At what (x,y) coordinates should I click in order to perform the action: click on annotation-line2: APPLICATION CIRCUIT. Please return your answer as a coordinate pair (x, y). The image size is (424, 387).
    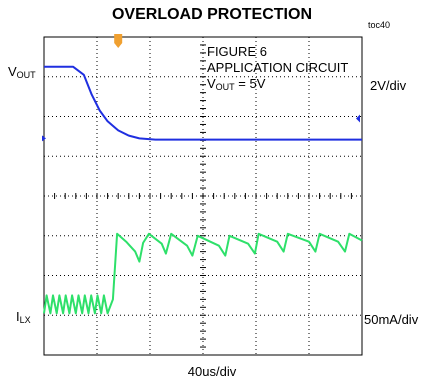
    Looking at the image, I should click on (278, 67).